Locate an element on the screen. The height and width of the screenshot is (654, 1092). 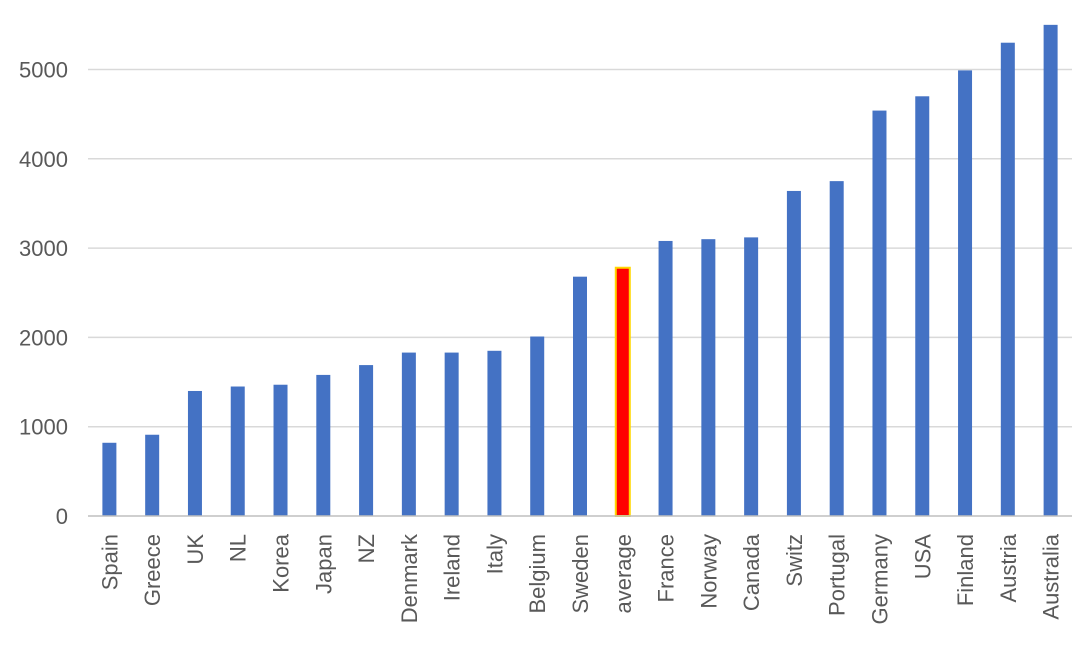
x-tick-label: France is located at coordinates (666, 568).